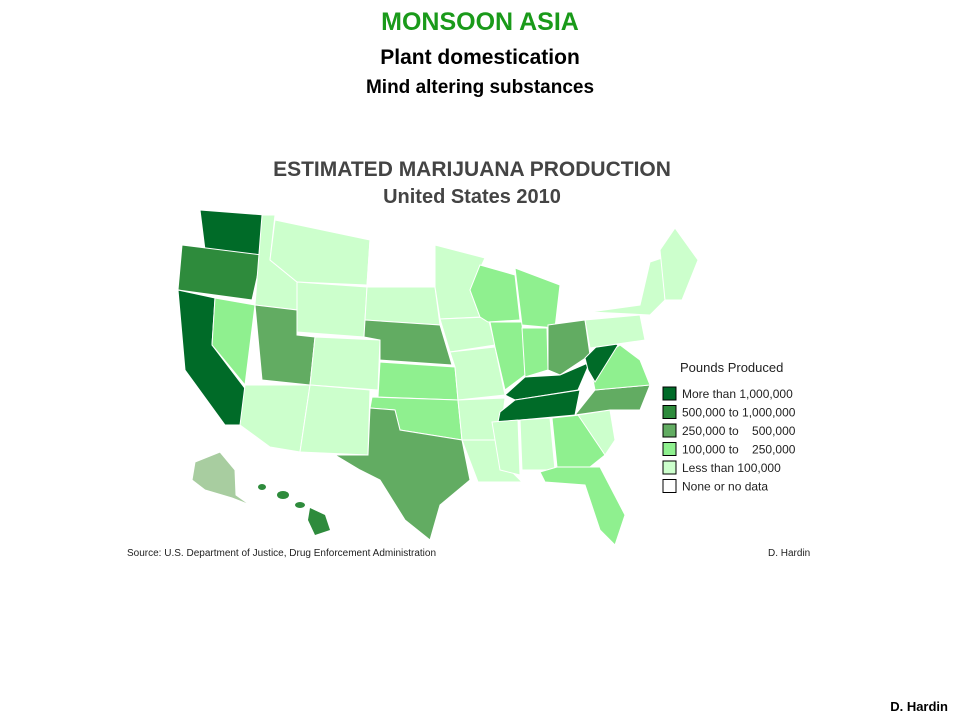 The width and height of the screenshot is (960, 720). What do you see at coordinates (789, 553) in the screenshot?
I see `map-credit: D. Hardin` at bounding box center [789, 553].